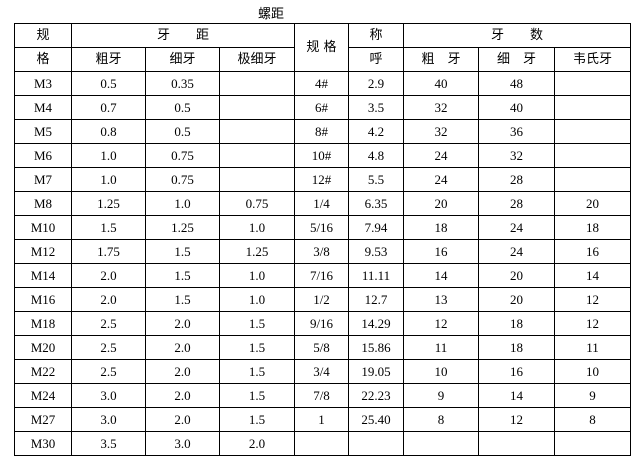 The width and height of the screenshot is (644, 470). Describe the element at coordinates (516, 371) in the screenshot. I see `cell-tpi-fine: 16` at that location.